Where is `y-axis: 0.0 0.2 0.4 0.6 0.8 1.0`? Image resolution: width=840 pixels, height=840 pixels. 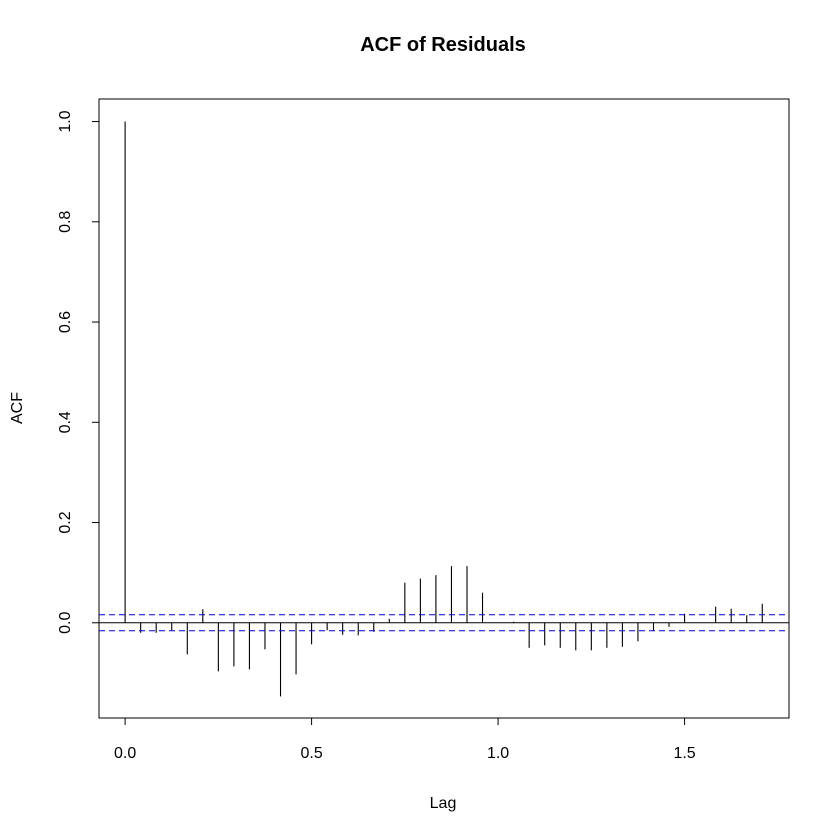
y-axis: 0.0 0.2 0.4 0.6 0.8 1.0 is located at coordinates (78, 372).